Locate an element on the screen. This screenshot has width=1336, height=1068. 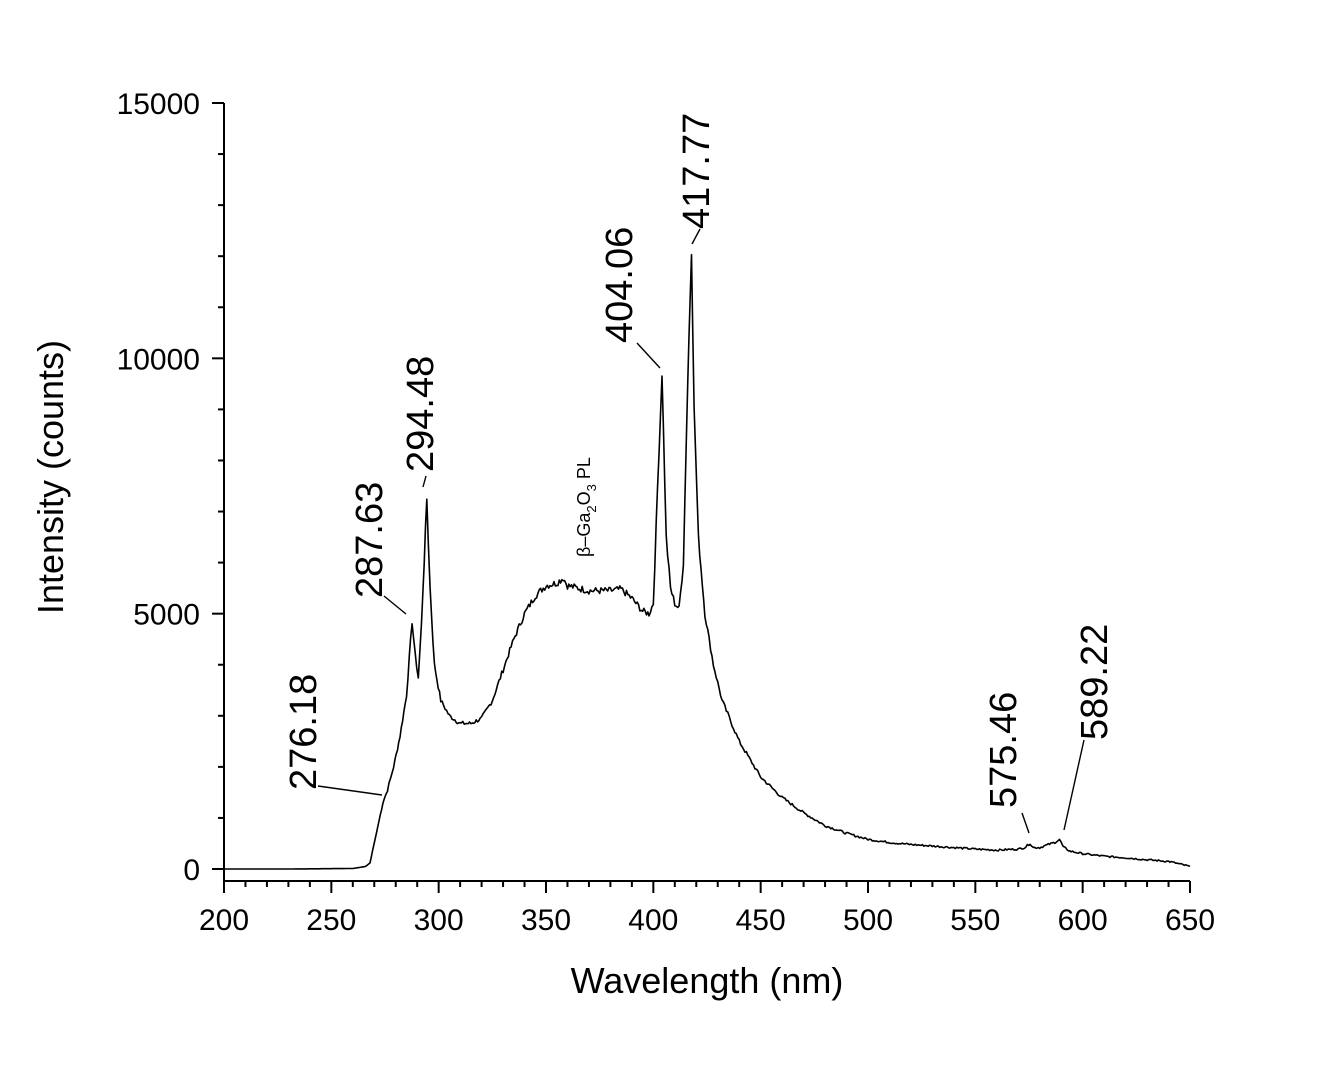
beta-ga2o3-pl-annotation: β–Ga2O3 PL is located at coordinates (586, 507).